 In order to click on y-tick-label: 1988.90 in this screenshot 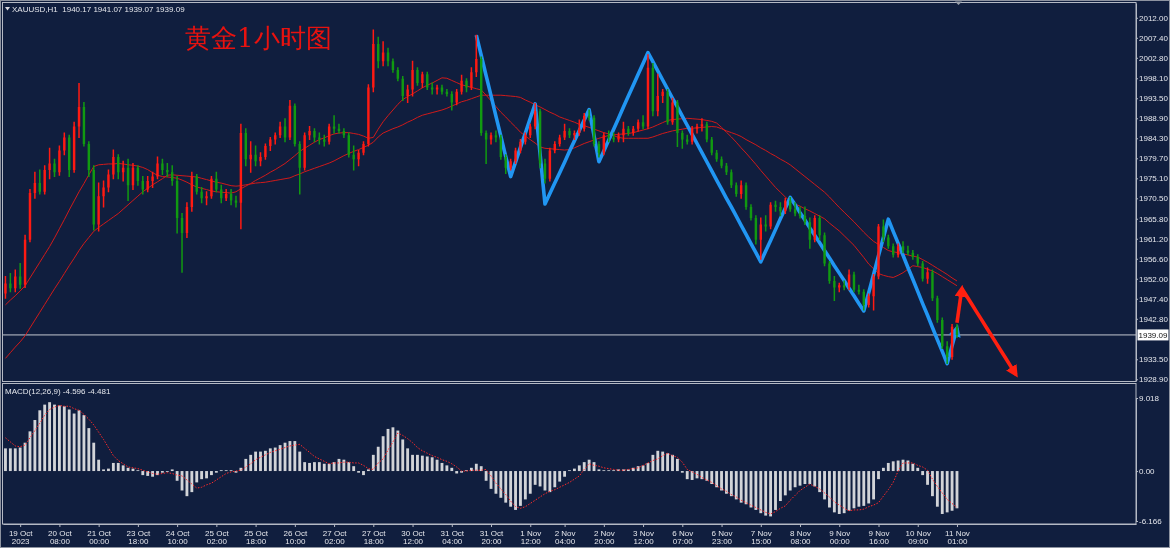, I will do `click(1154, 119)`.